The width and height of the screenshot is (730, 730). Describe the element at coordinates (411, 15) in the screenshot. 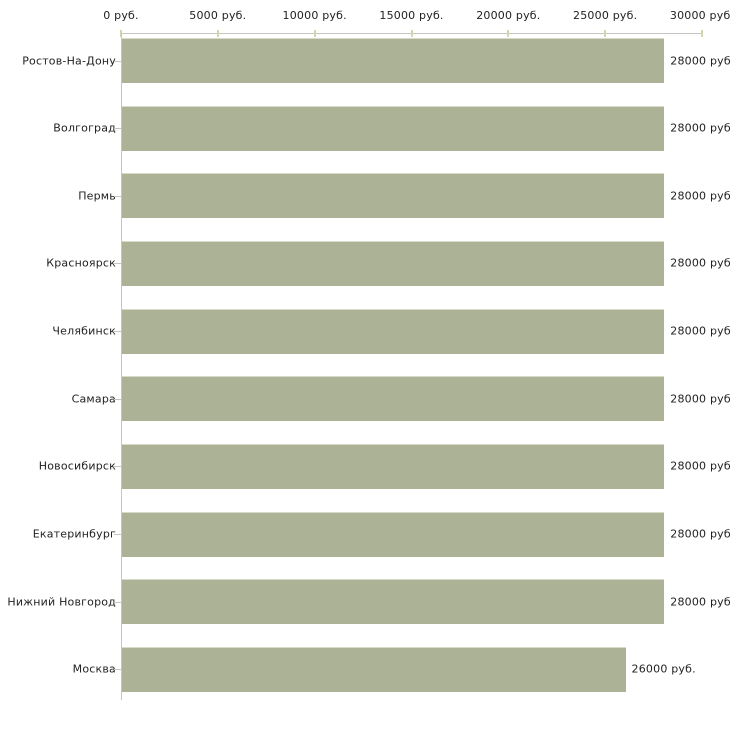

I see `x-axis-tick-label: 15000 руб.` at that location.